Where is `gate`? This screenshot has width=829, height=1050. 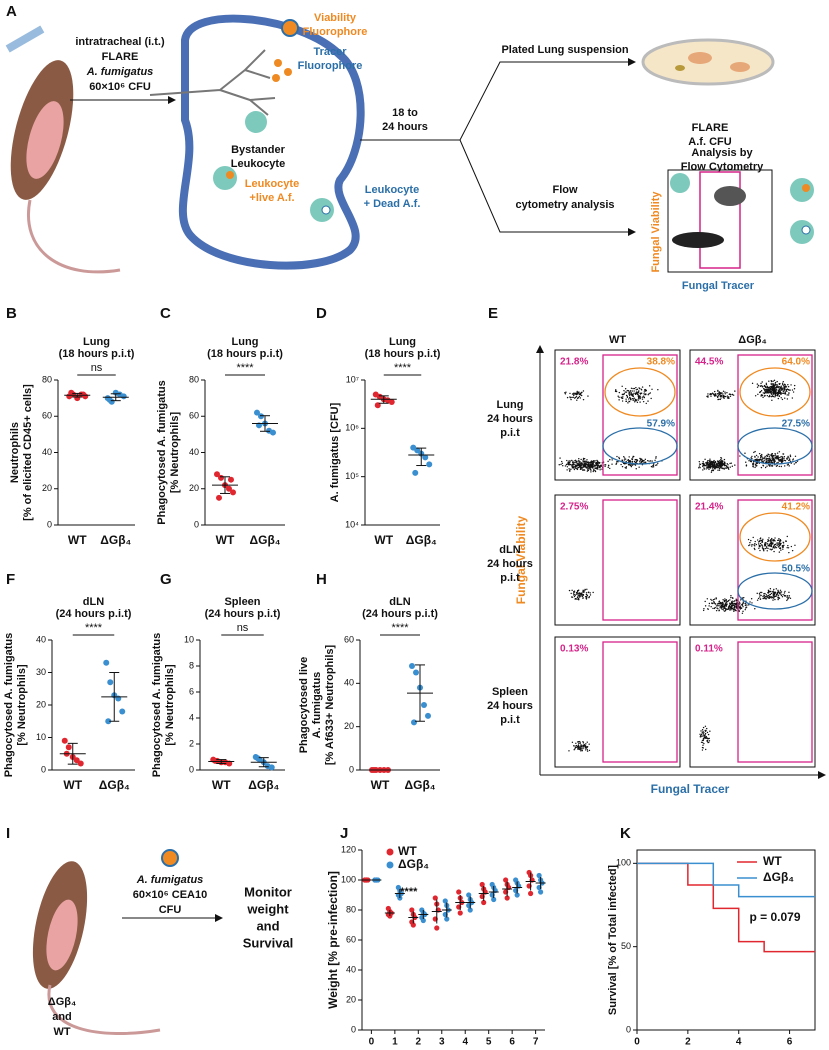 gate is located at coordinates (775, 702).